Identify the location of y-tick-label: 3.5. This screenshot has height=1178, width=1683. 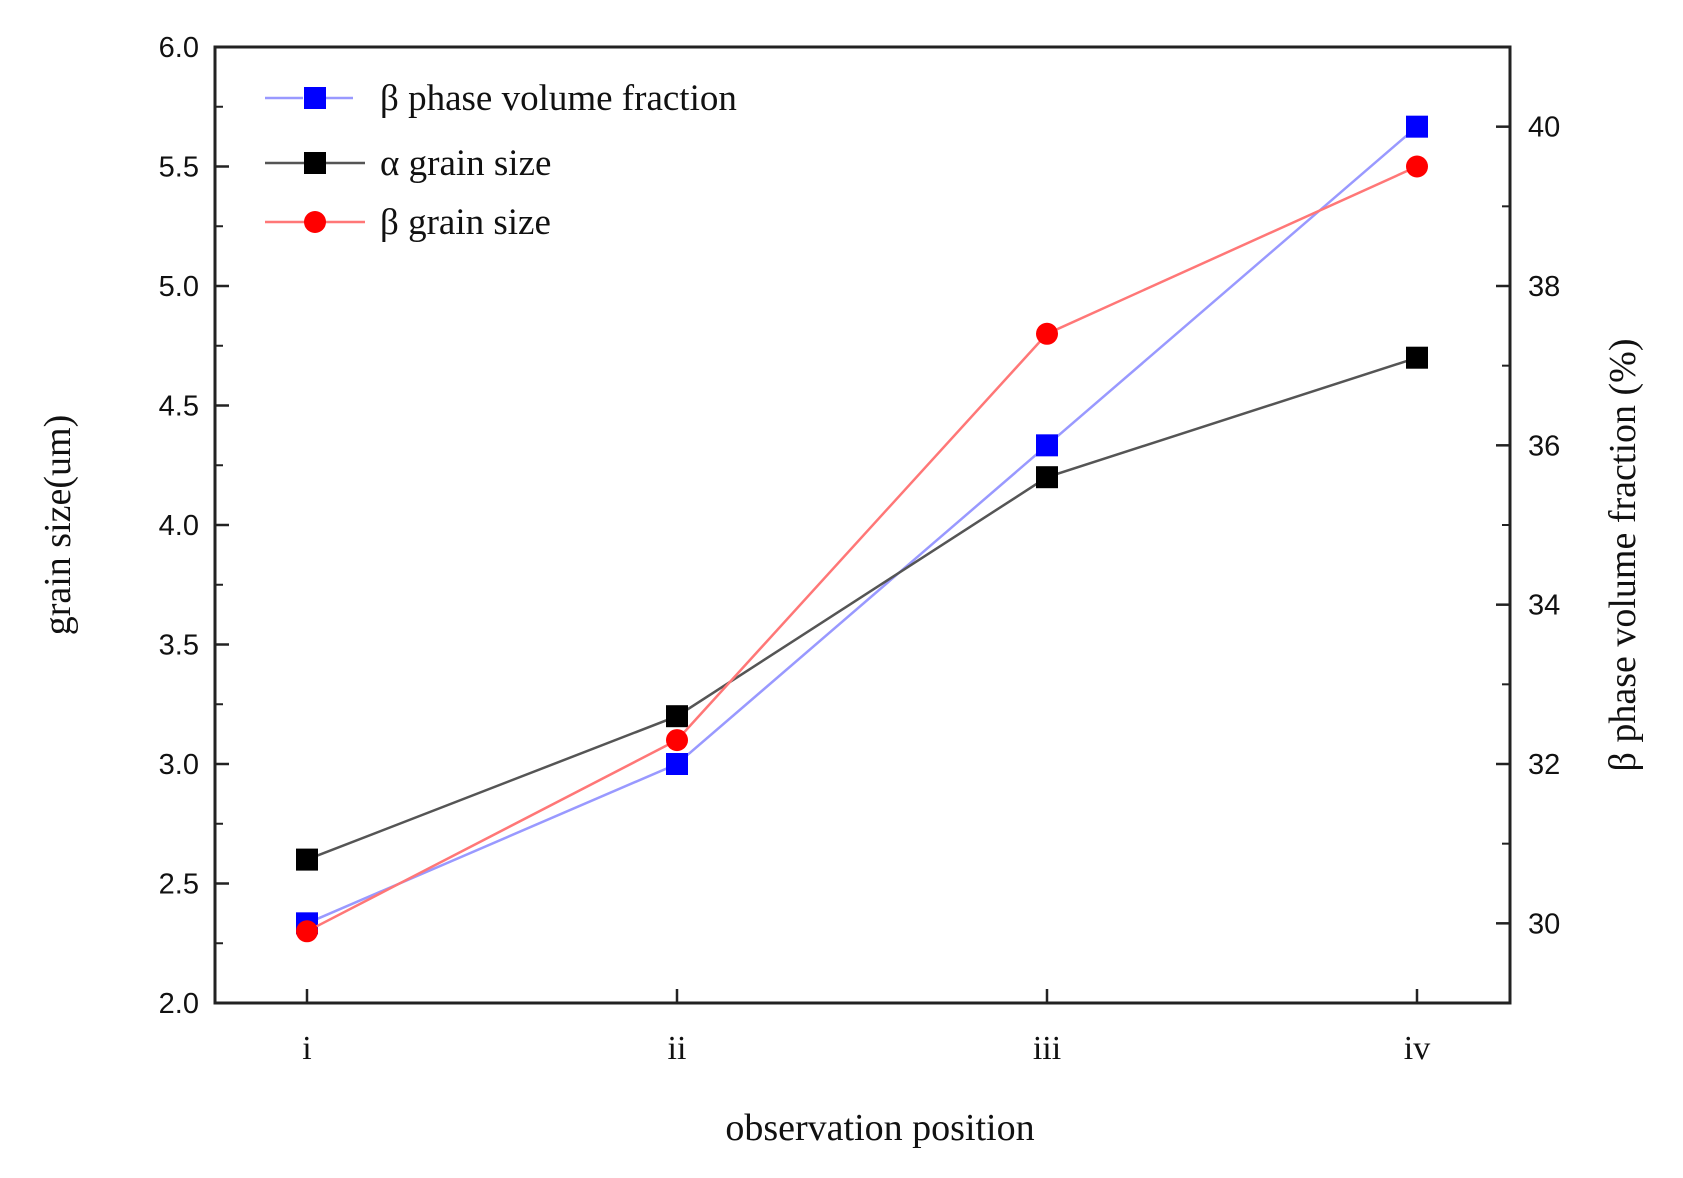
(179, 646).